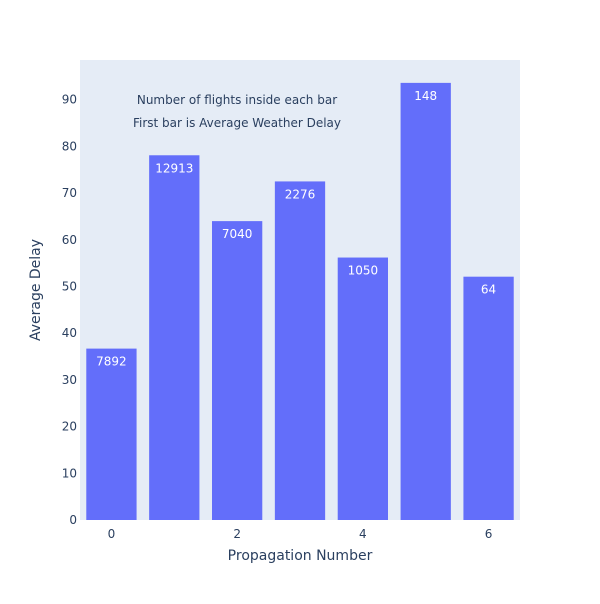 Image resolution: width=600 pixels, height=604 pixels. Describe the element at coordinates (69, 287) in the screenshot. I see `y-tick-50: 50` at that location.